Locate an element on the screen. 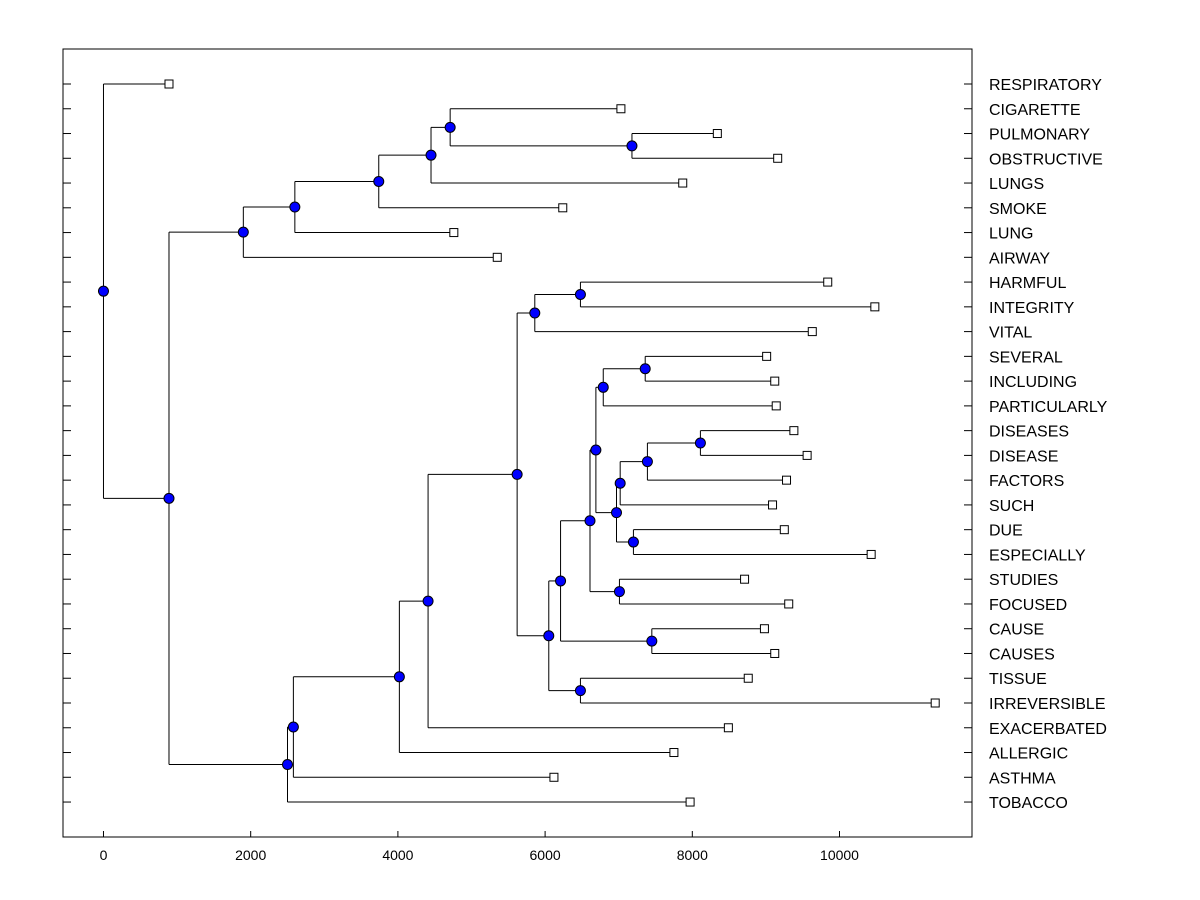 The image size is (1200, 900). x-tick-label: 6000 is located at coordinates (545, 855).